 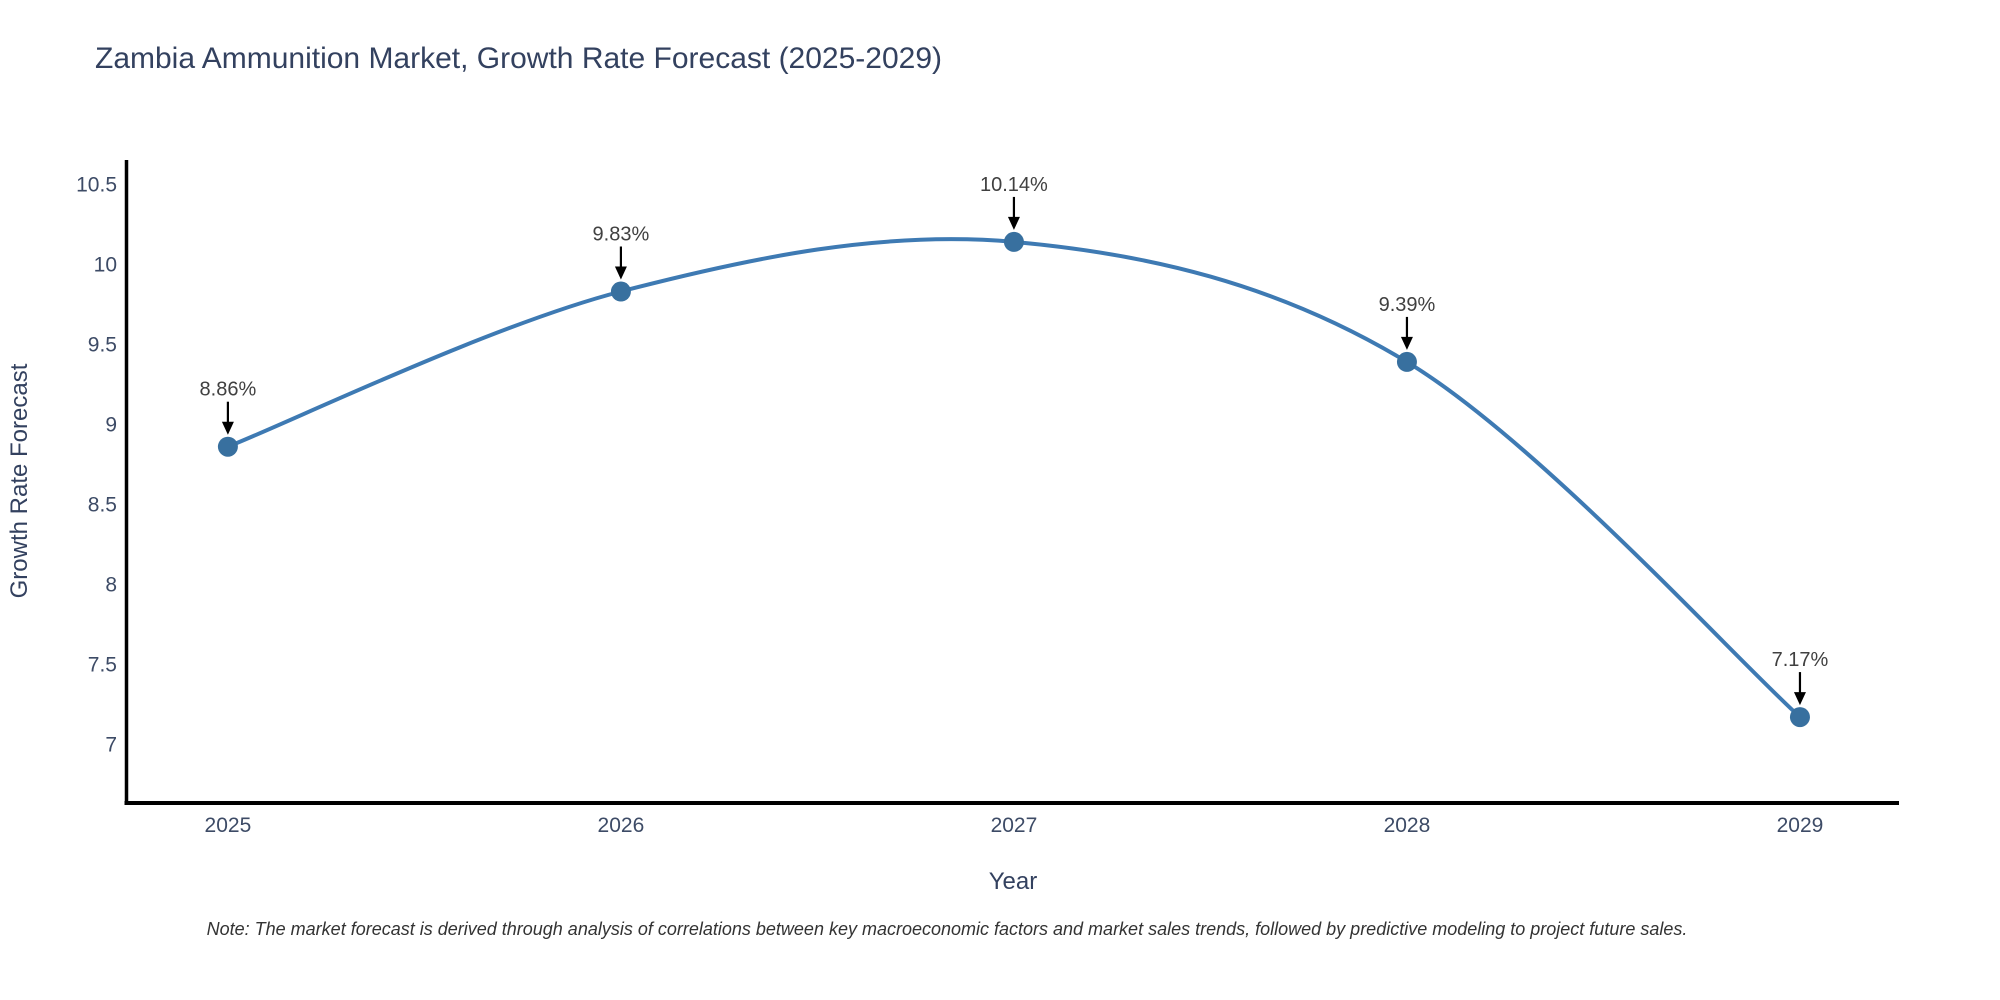 What do you see at coordinates (102, 504) in the screenshot?
I see `y-tick-label: 8.5` at bounding box center [102, 504].